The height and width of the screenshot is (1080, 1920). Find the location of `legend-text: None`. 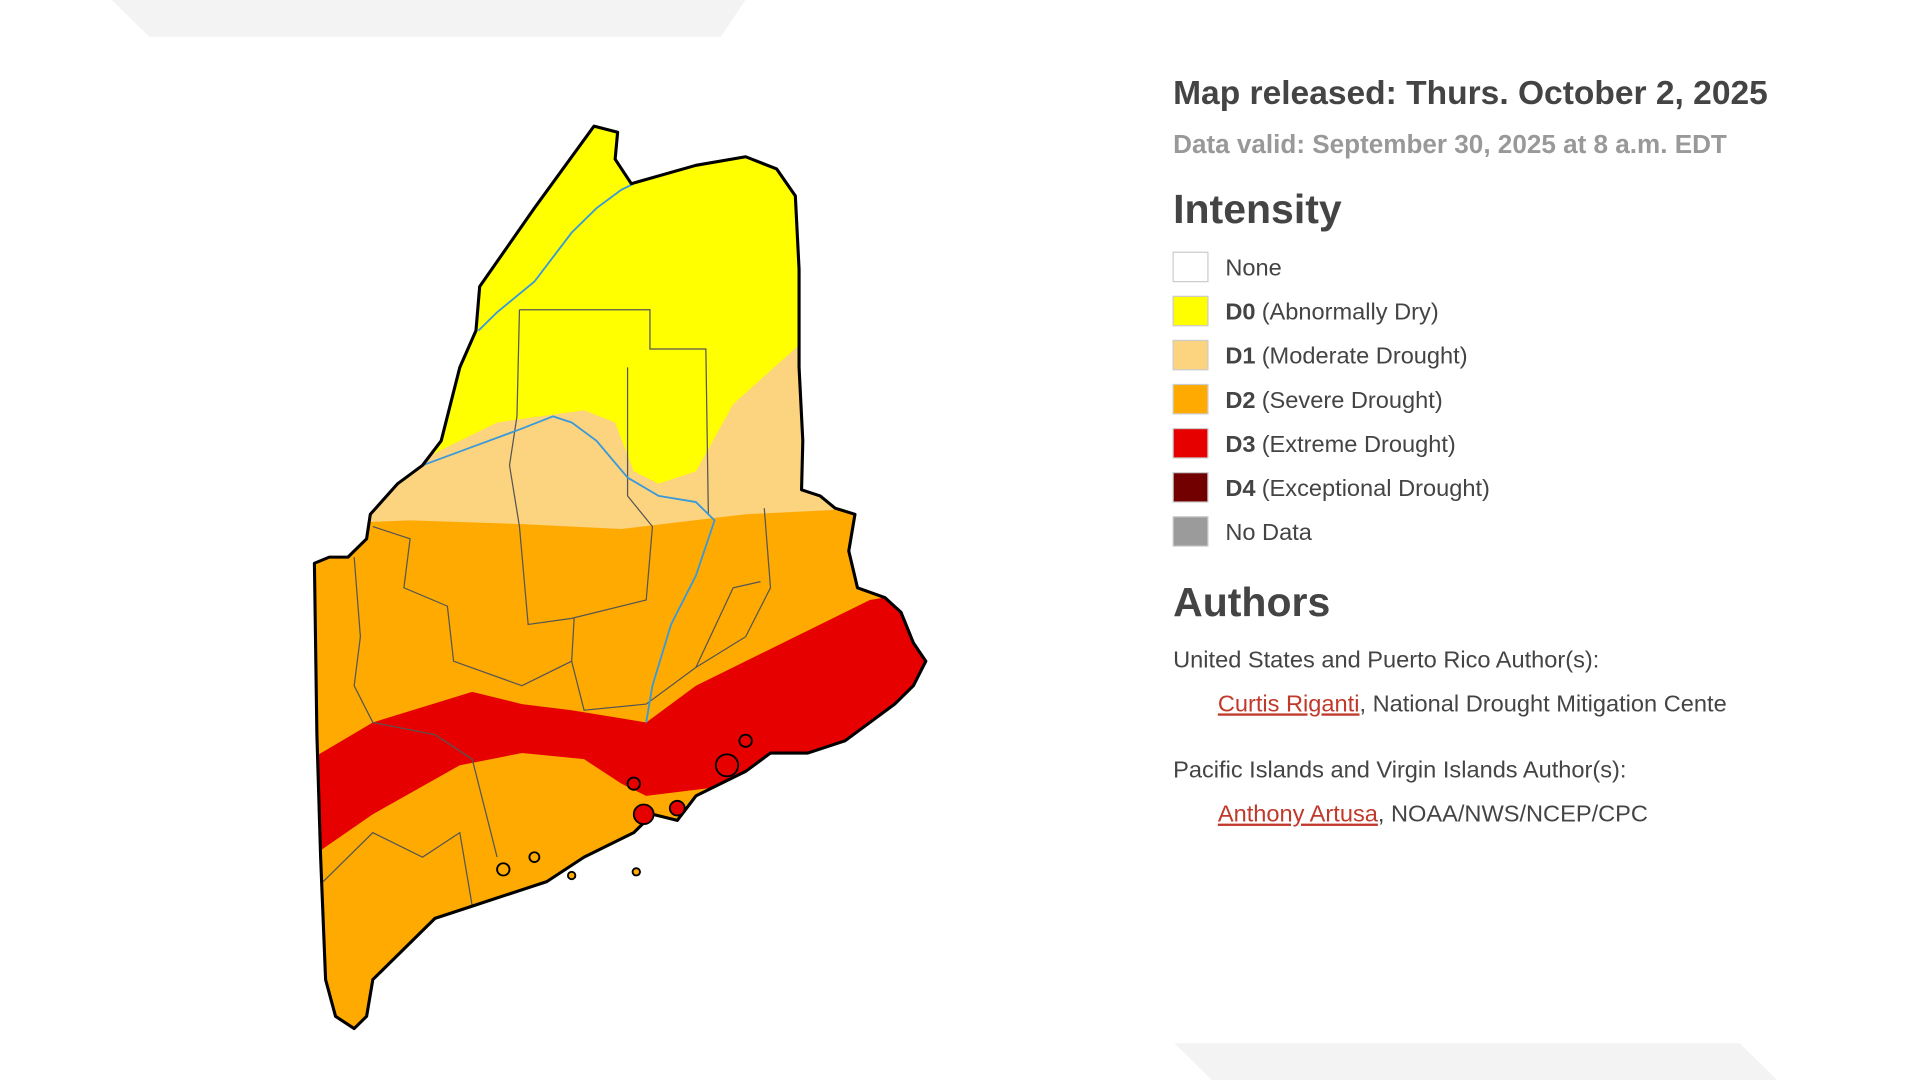

legend-text: None is located at coordinates (1253, 268).